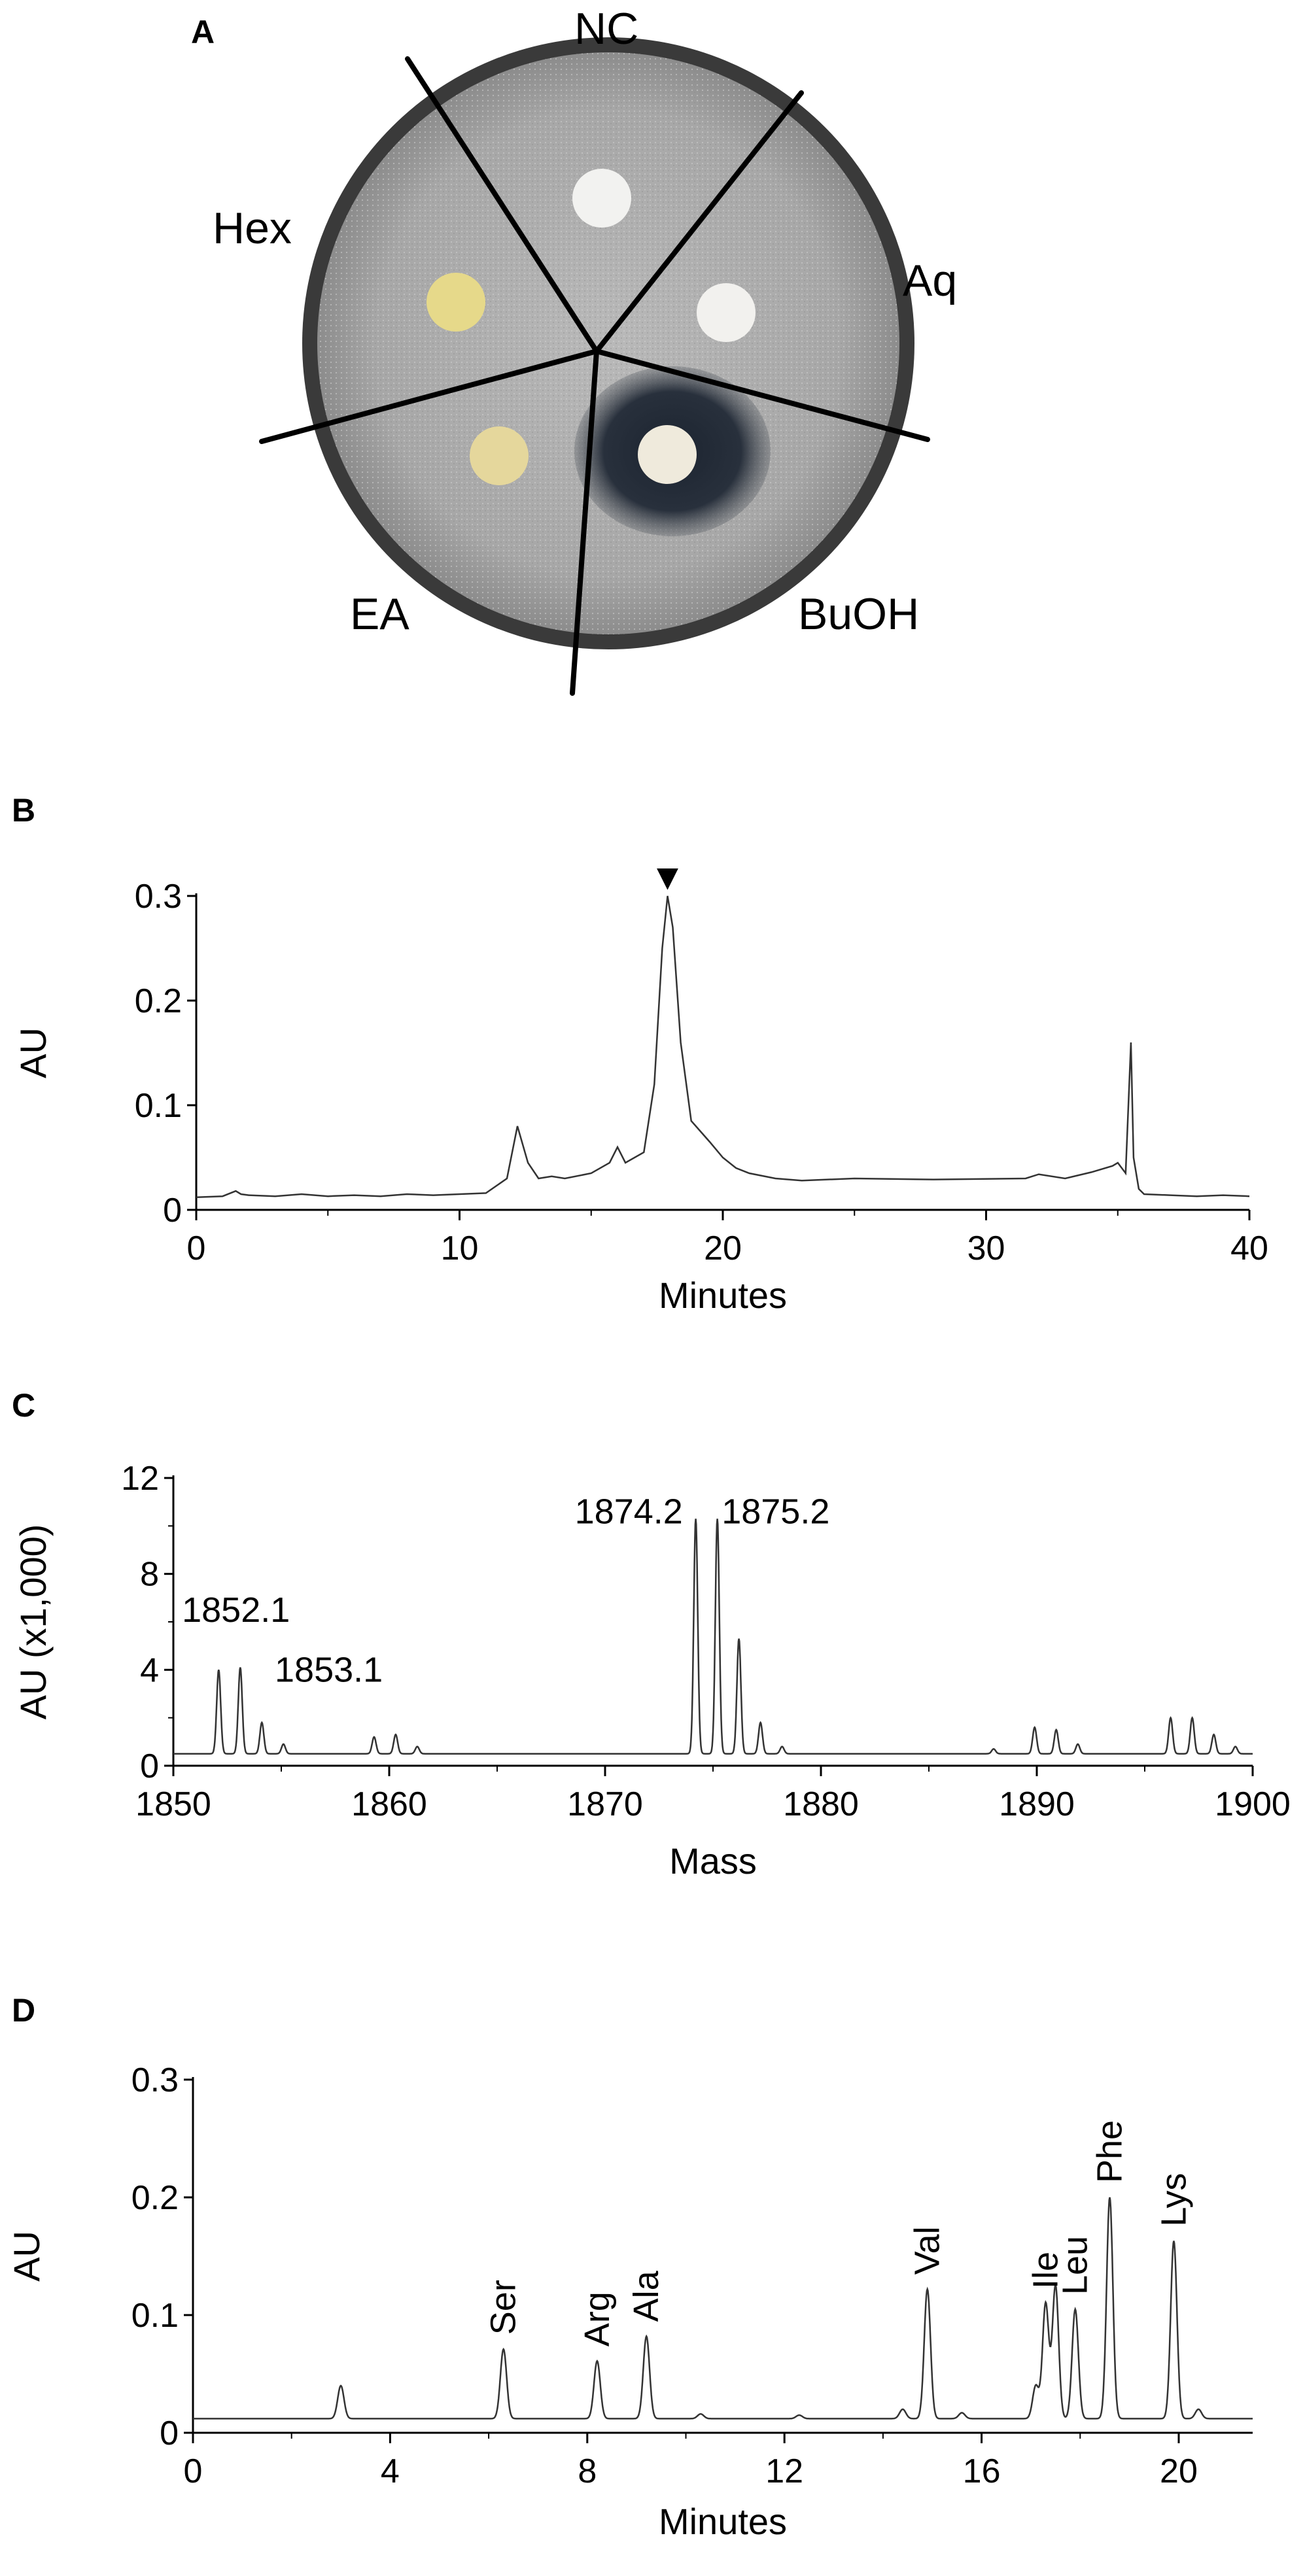  Describe the element at coordinates (1075, 2265) in the screenshot. I see `amino-acid-label: Leu` at that location.